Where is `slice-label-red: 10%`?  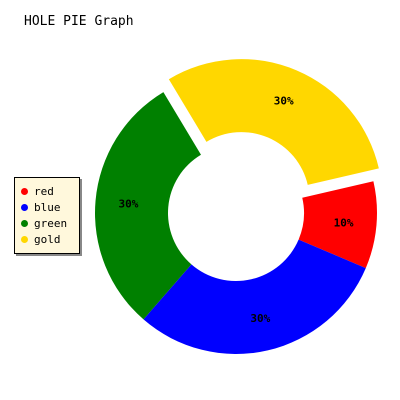 slice-label-red: 10% is located at coordinates (344, 222).